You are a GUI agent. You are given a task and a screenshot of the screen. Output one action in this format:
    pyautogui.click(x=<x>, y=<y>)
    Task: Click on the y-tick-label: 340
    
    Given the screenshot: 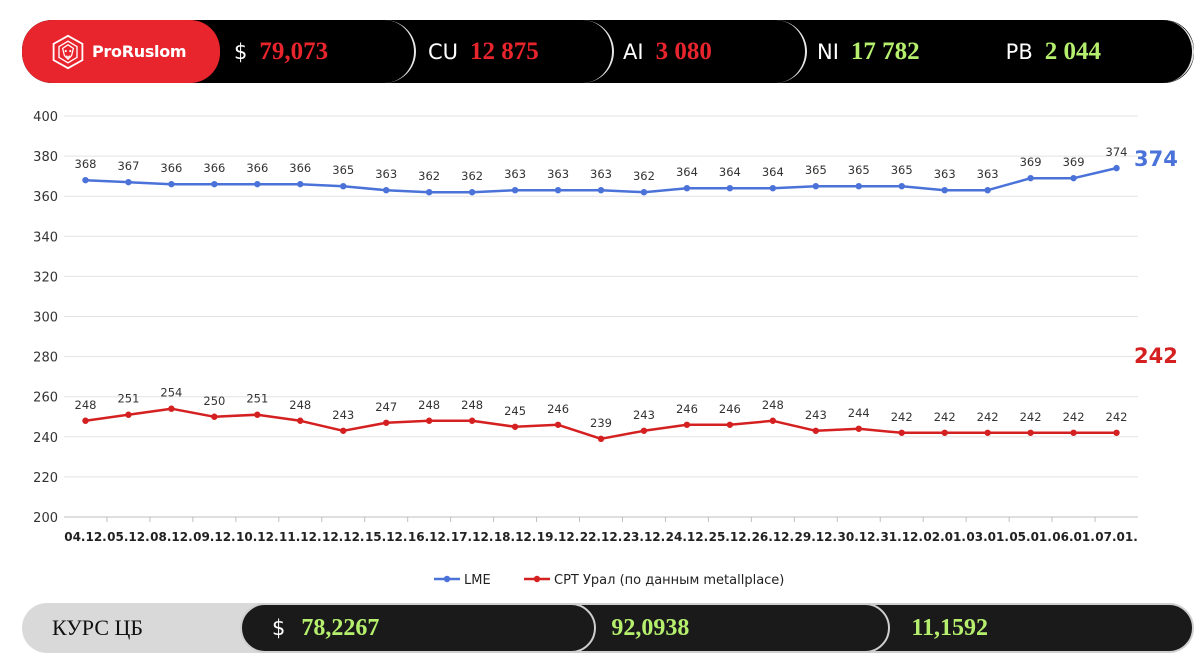 What is the action you would take?
    pyautogui.click(x=45, y=237)
    